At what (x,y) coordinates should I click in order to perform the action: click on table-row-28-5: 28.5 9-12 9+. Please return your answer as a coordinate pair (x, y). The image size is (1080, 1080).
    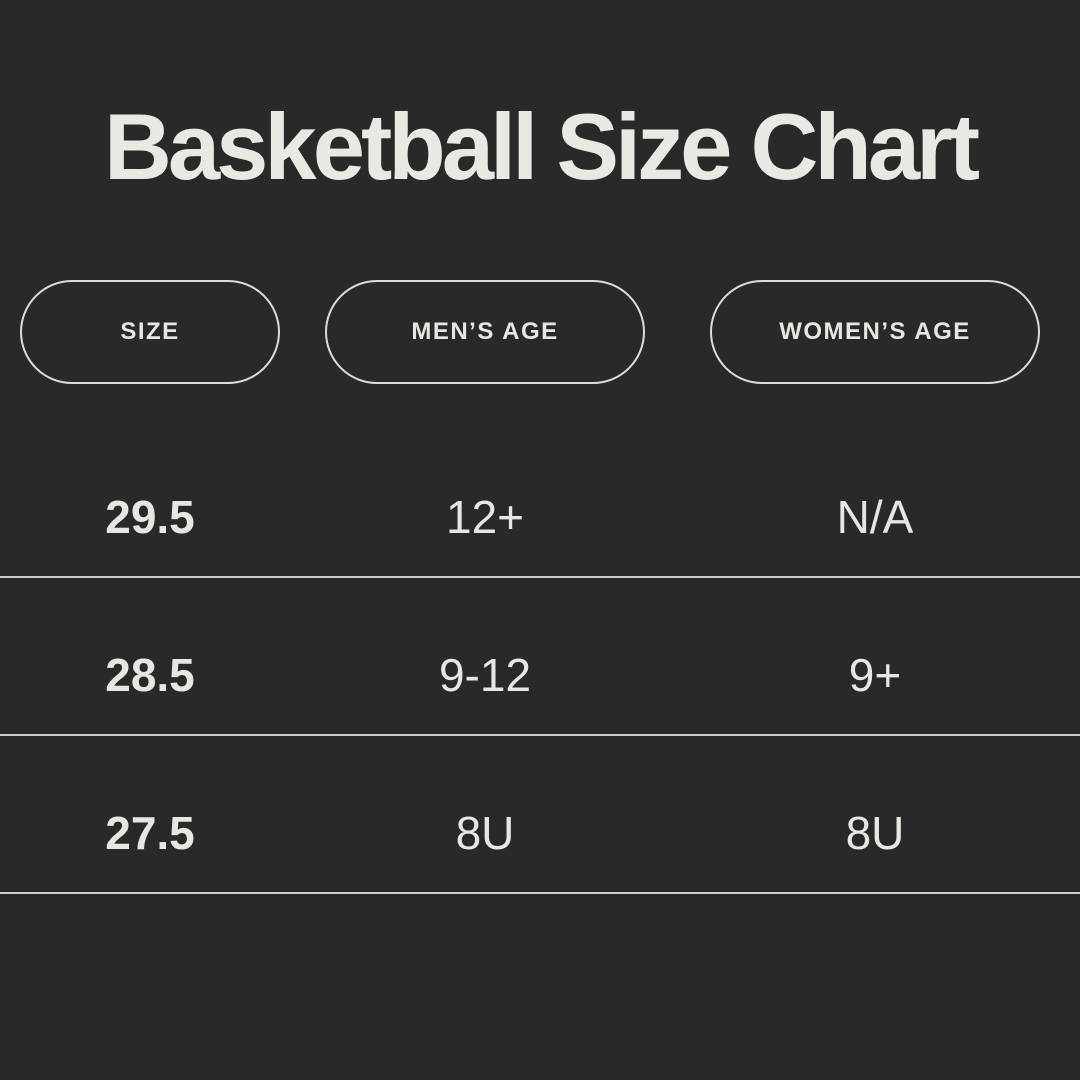
    Looking at the image, I should click on (540, 657).